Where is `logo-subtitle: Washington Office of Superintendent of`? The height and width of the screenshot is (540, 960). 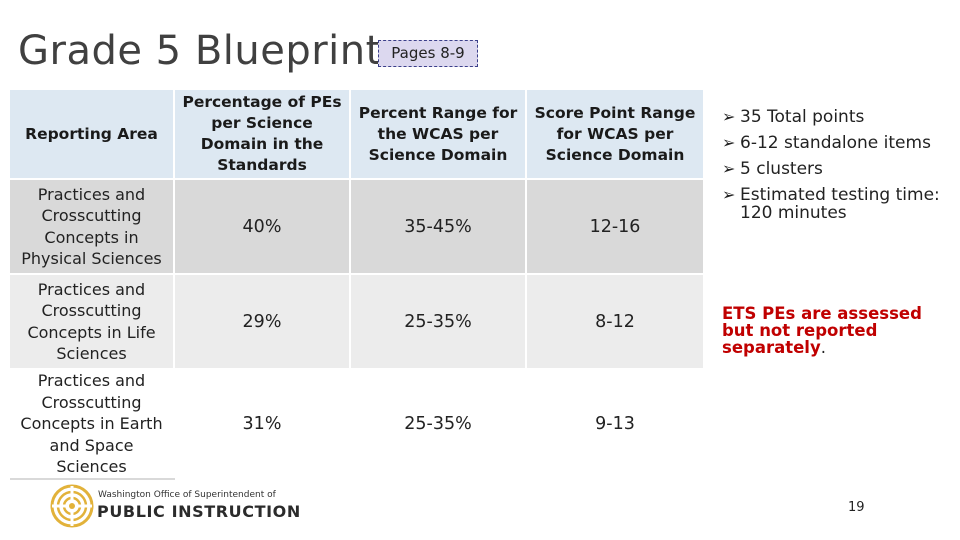
logo-subtitle: Washington Office of Superintendent of is located at coordinates (187, 495).